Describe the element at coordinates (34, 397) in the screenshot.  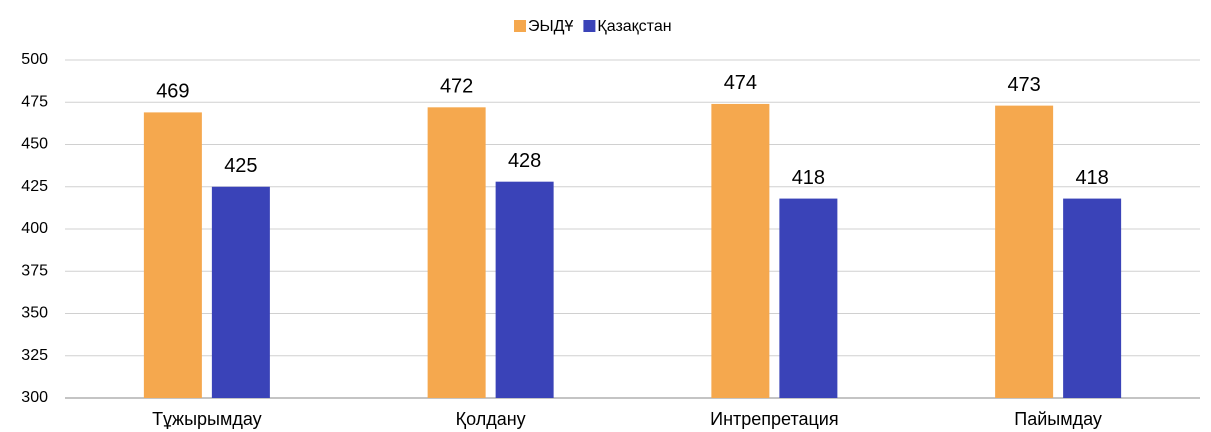
I see `y-tick-label: 300` at that location.